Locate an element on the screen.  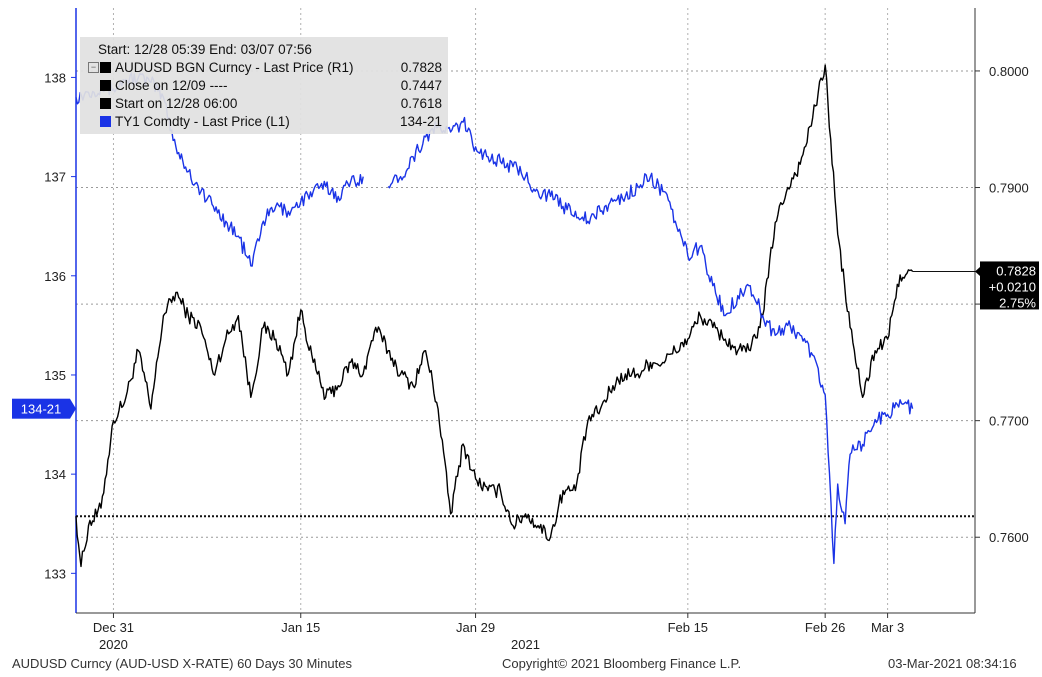
x-year-label: 2020 is located at coordinates (113, 644).